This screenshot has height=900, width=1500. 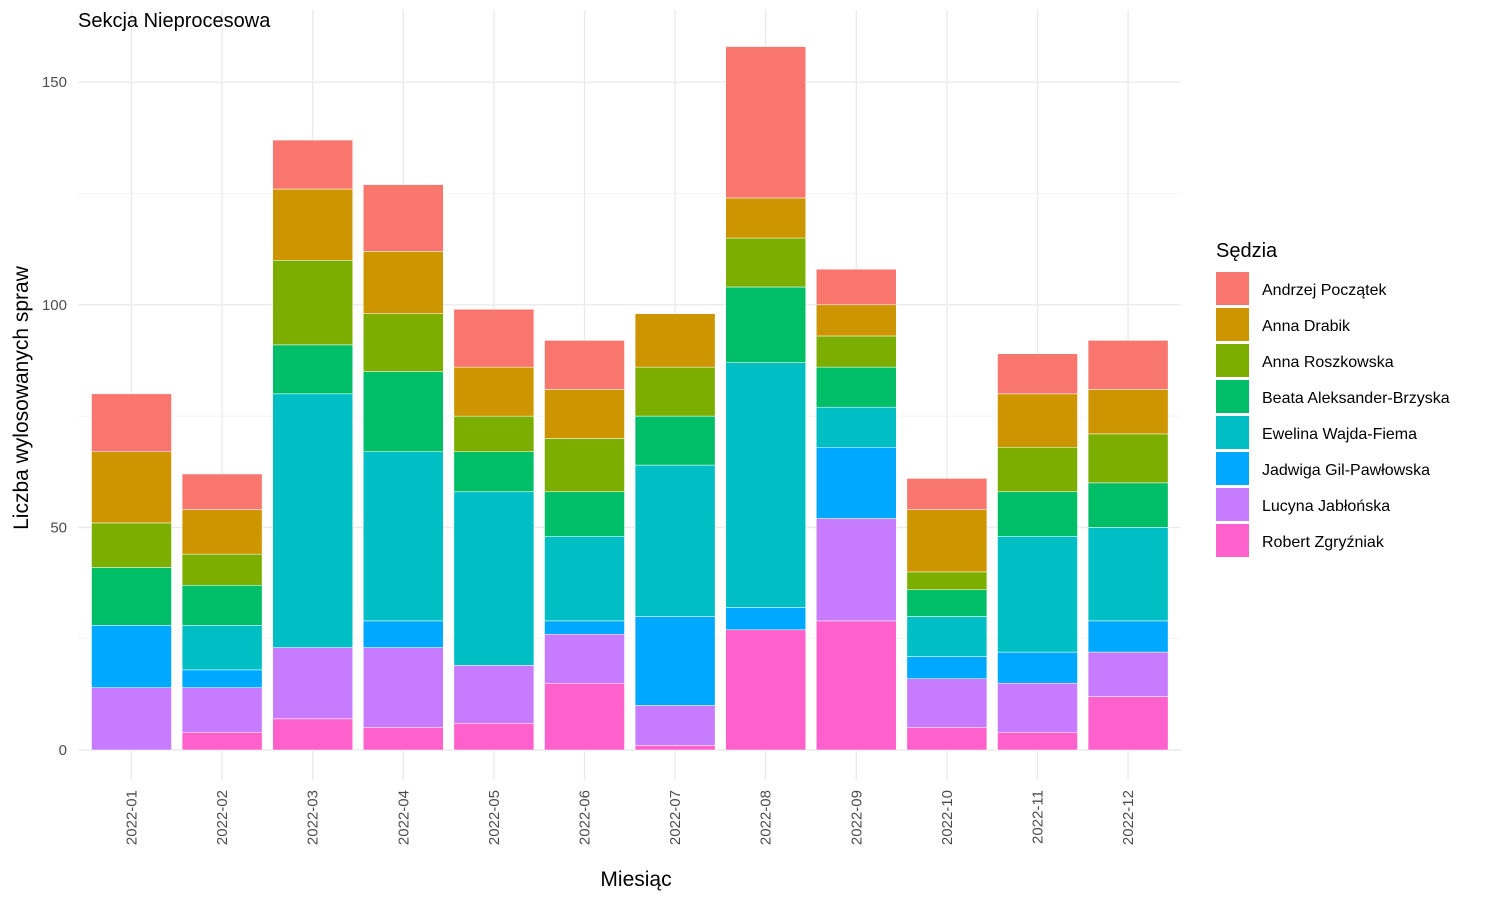 What do you see at coordinates (132, 817) in the screenshot?
I see `x-tick-label: 2022-01` at bounding box center [132, 817].